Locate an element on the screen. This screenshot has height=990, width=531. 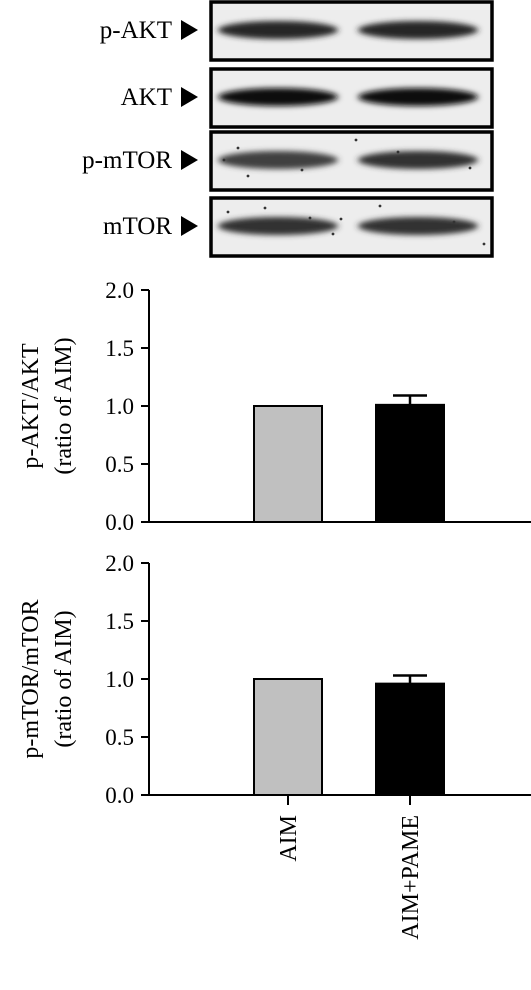
y-axis-title-line1-1: p-AKT/AKT is located at coordinates (31, 406).